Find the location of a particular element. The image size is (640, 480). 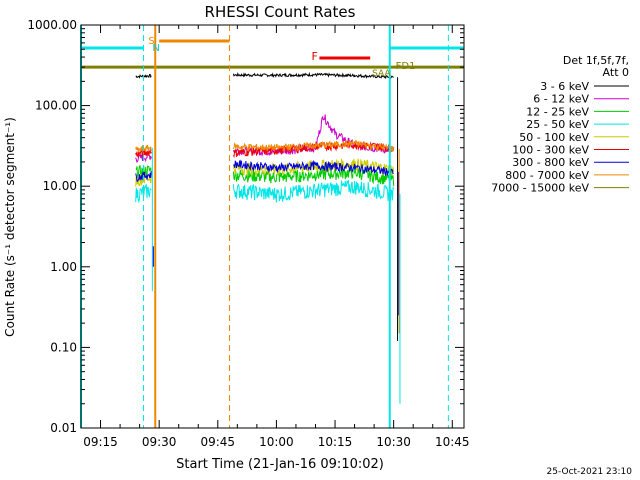

x-tick-label: 09:45 is located at coordinates (217, 442).